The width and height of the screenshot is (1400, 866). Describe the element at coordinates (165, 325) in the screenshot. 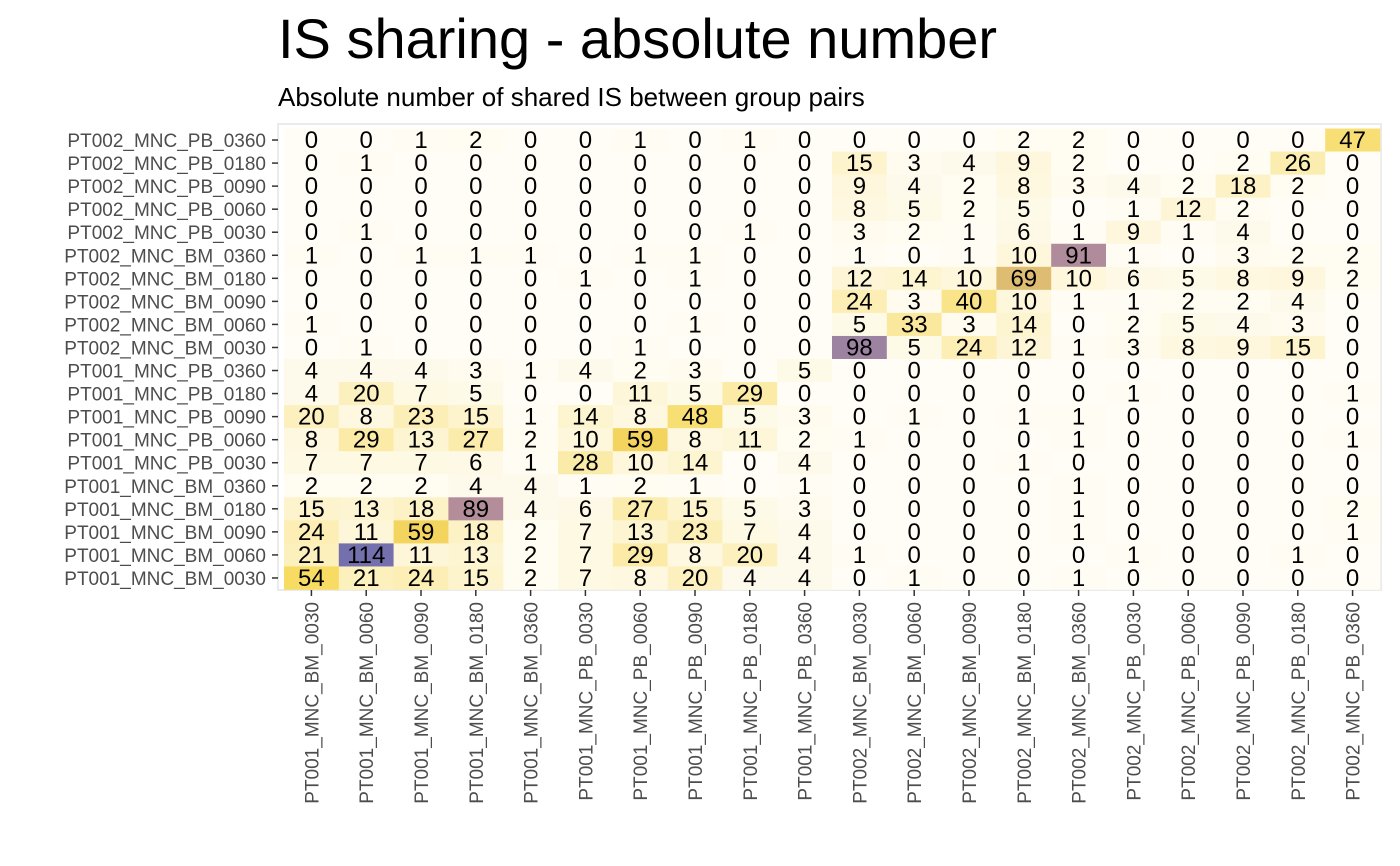

I see `y-tick-label: PT002_MNC_BM_0060` at that location.